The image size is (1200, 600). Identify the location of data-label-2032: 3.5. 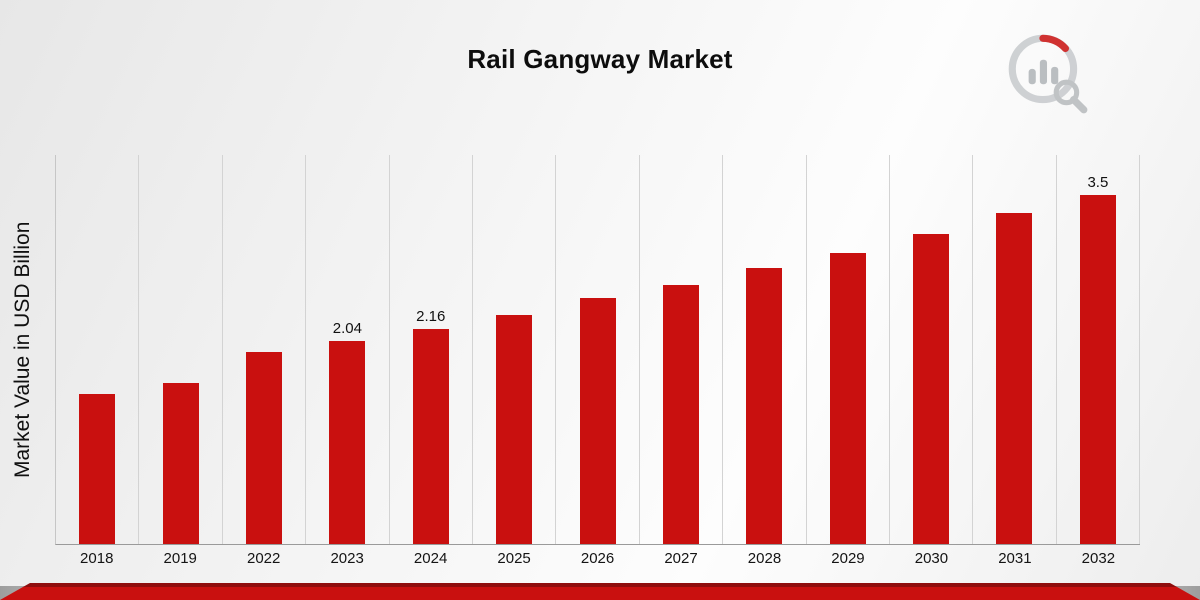
(1098, 182).